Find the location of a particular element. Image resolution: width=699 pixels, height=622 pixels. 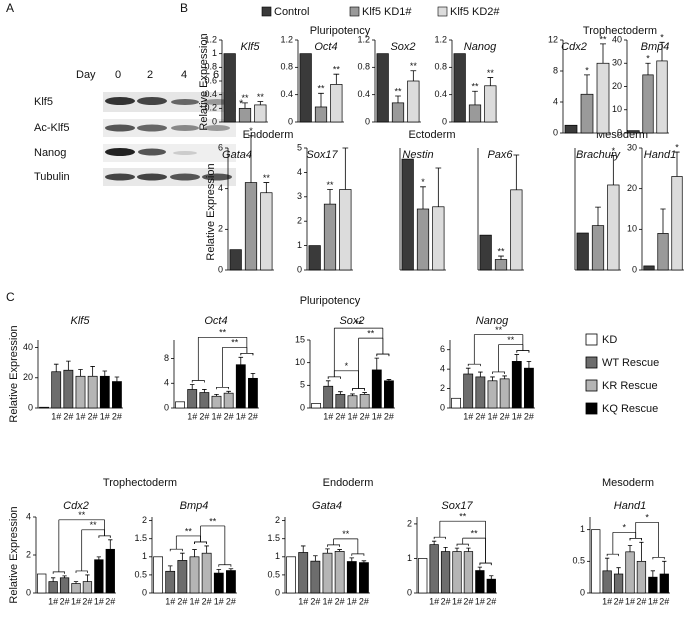

chart-title: Oct4 is located at coordinates (325, 47).